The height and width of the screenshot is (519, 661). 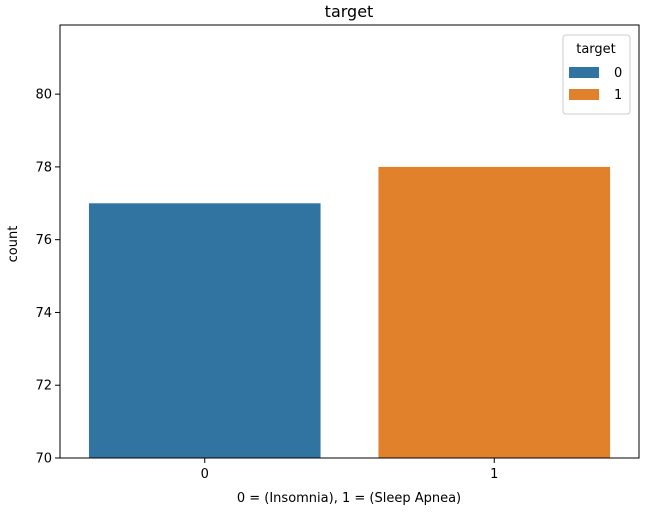 What do you see at coordinates (595, 84) in the screenshot?
I see `legend-entries: 01` at bounding box center [595, 84].